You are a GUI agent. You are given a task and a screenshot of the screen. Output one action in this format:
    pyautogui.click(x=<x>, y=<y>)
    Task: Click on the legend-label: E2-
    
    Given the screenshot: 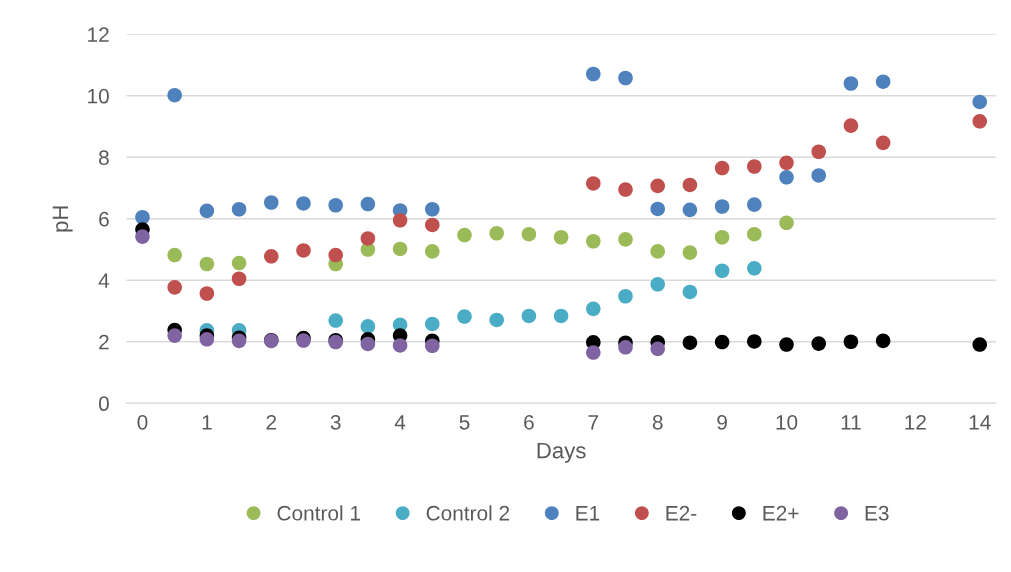 What is the action you would take?
    pyautogui.click(x=681, y=513)
    